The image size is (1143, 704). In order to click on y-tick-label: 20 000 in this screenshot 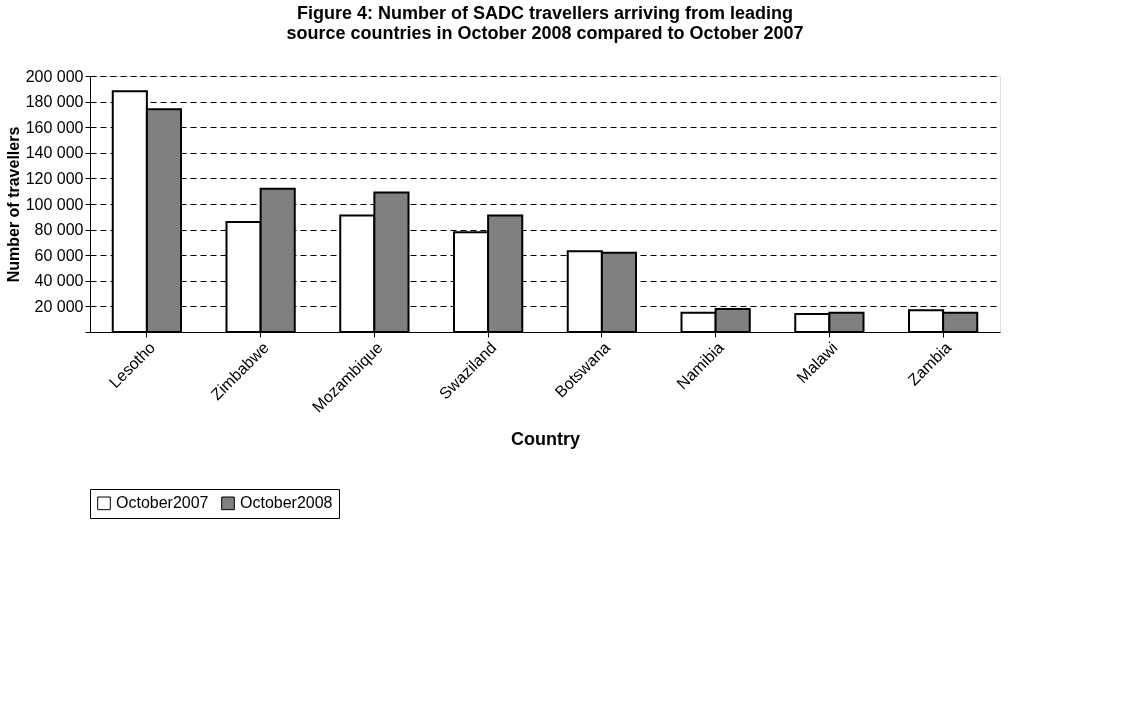, I will do `click(59, 306)`.